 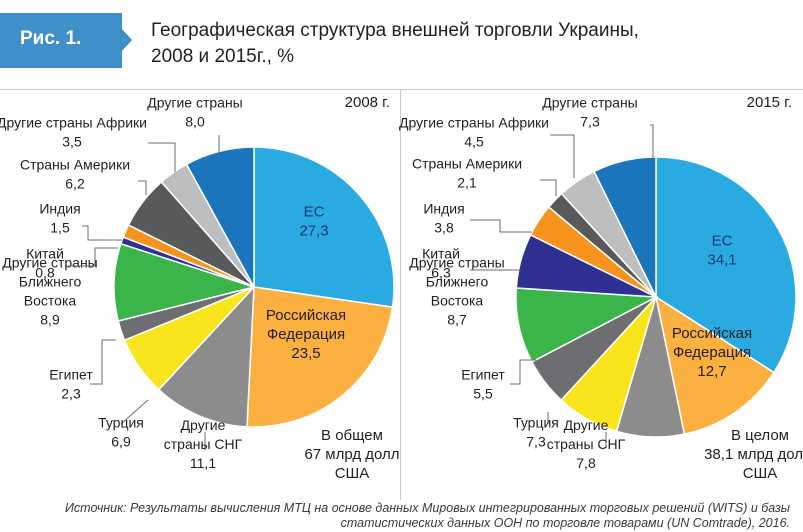 I want to click on slice-label-0-9-1: 3,5, so click(x=72, y=142).